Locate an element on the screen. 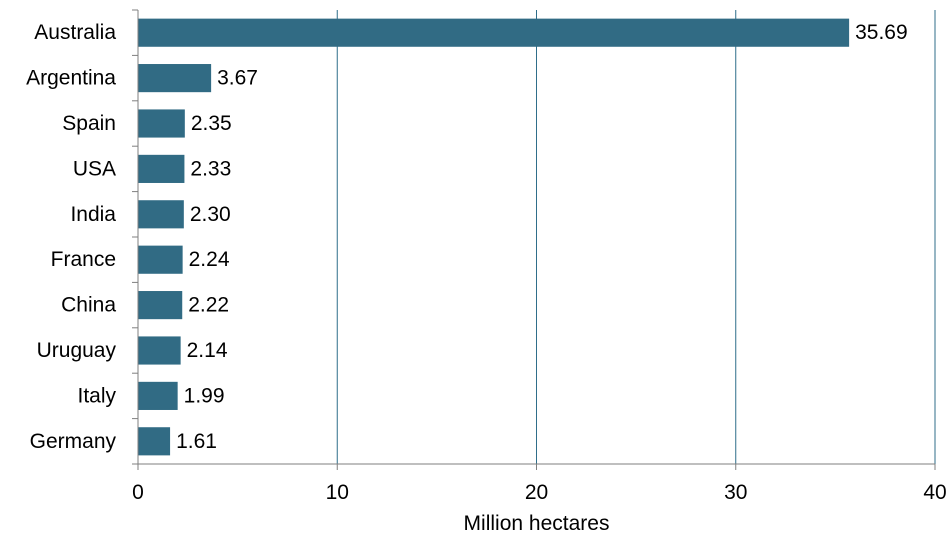 Image resolution: width=950 pixels, height=540 pixels. value-label-italy: 1.99 is located at coordinates (204, 395).